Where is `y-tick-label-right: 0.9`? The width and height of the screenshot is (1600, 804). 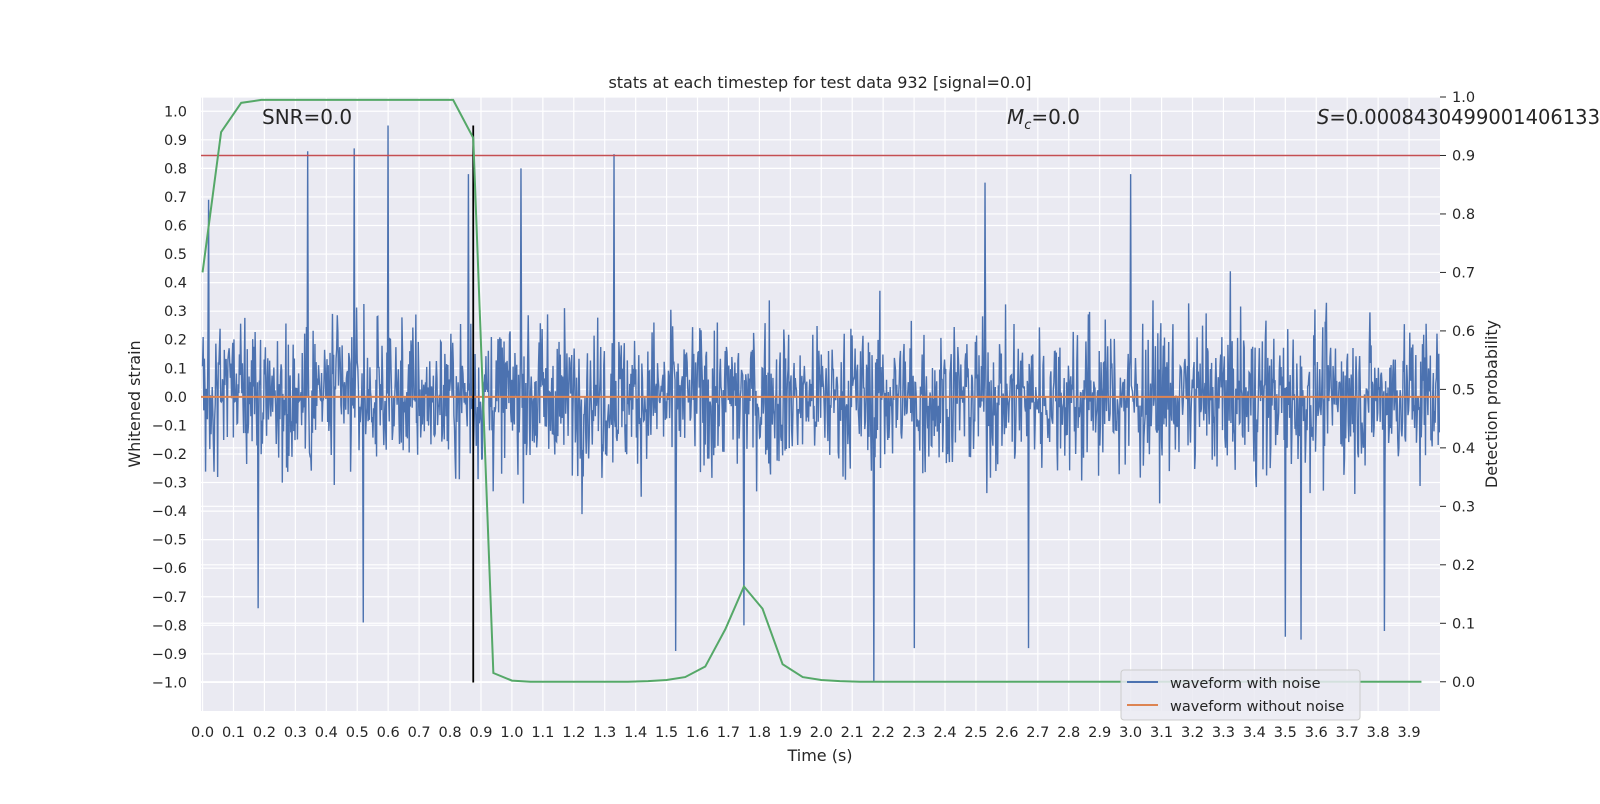 y-tick-label-right: 0.9 is located at coordinates (1463, 156).